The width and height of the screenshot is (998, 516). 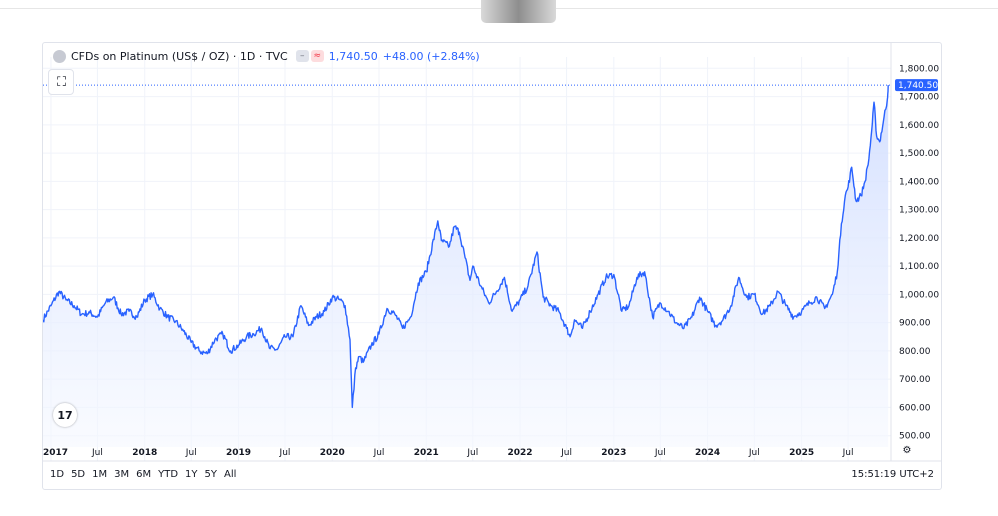 What do you see at coordinates (122, 474) in the screenshot?
I see `range-button-3m: 3M` at bounding box center [122, 474].